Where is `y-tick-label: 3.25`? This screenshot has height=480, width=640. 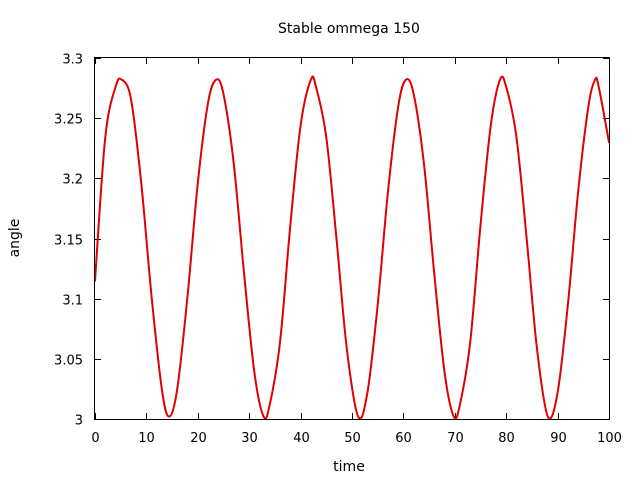 y-tick-label: 3.25 is located at coordinates (68, 120).